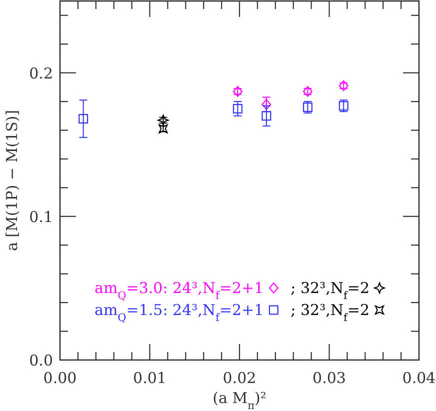 The width and height of the screenshot is (436, 411). Describe the element at coordinates (41, 217) in the screenshot. I see `y-tick-label: 0.1` at that location.